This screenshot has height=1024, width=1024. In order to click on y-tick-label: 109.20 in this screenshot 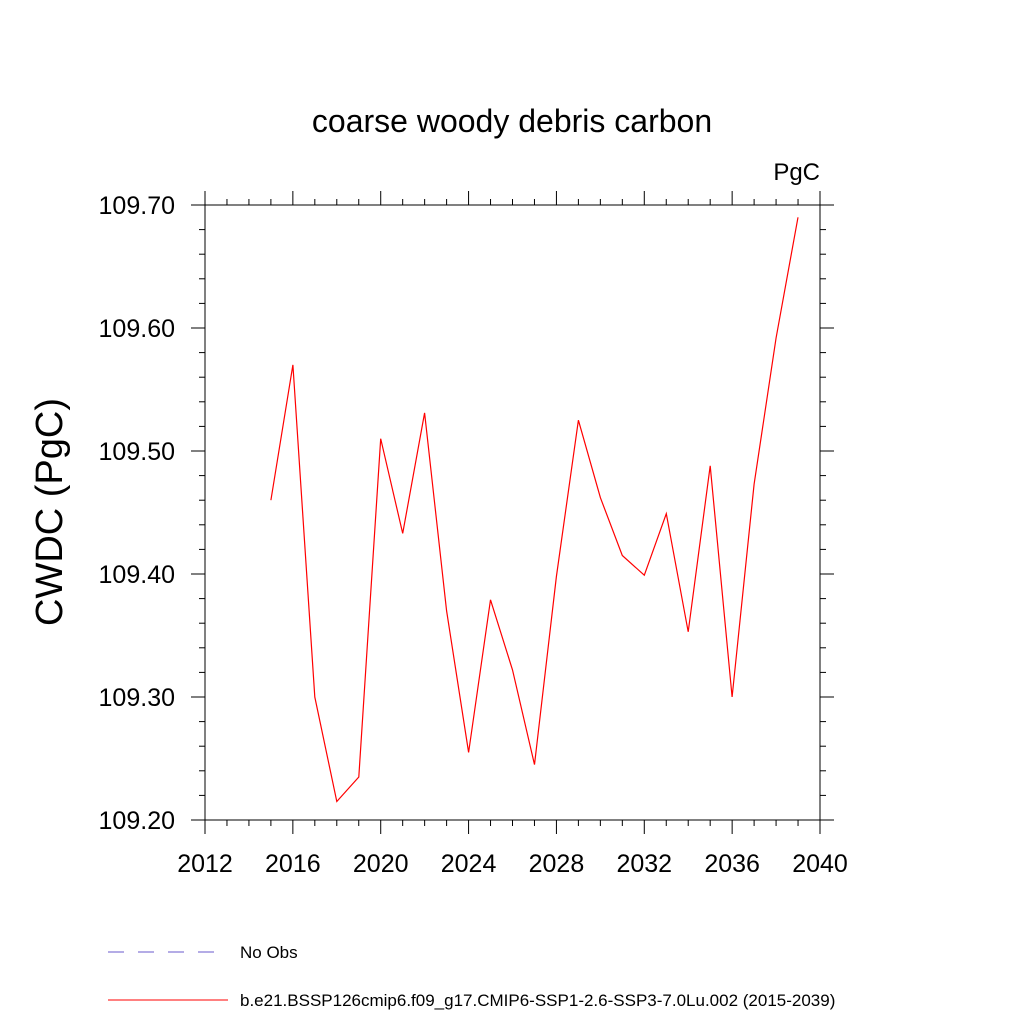, I will do `click(137, 821)`.